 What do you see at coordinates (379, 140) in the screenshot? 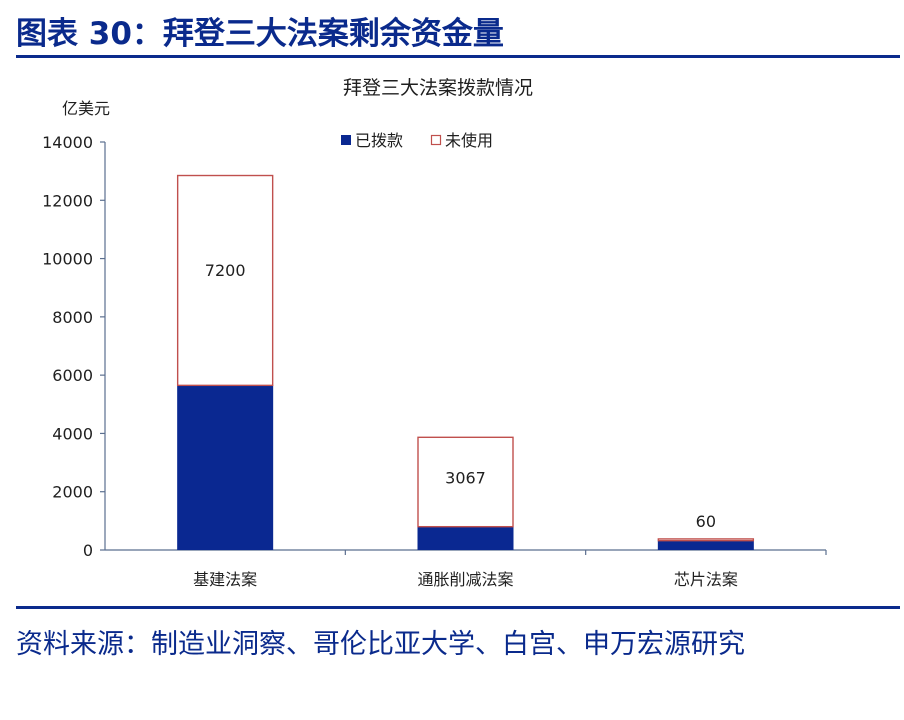
I see `legend-label-allocated: 已拨款` at bounding box center [379, 140].